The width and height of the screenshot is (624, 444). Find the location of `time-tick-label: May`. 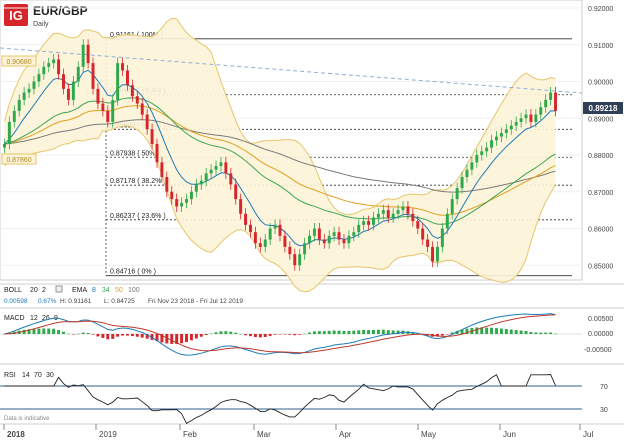

time-tick-label: May is located at coordinates (428, 434).